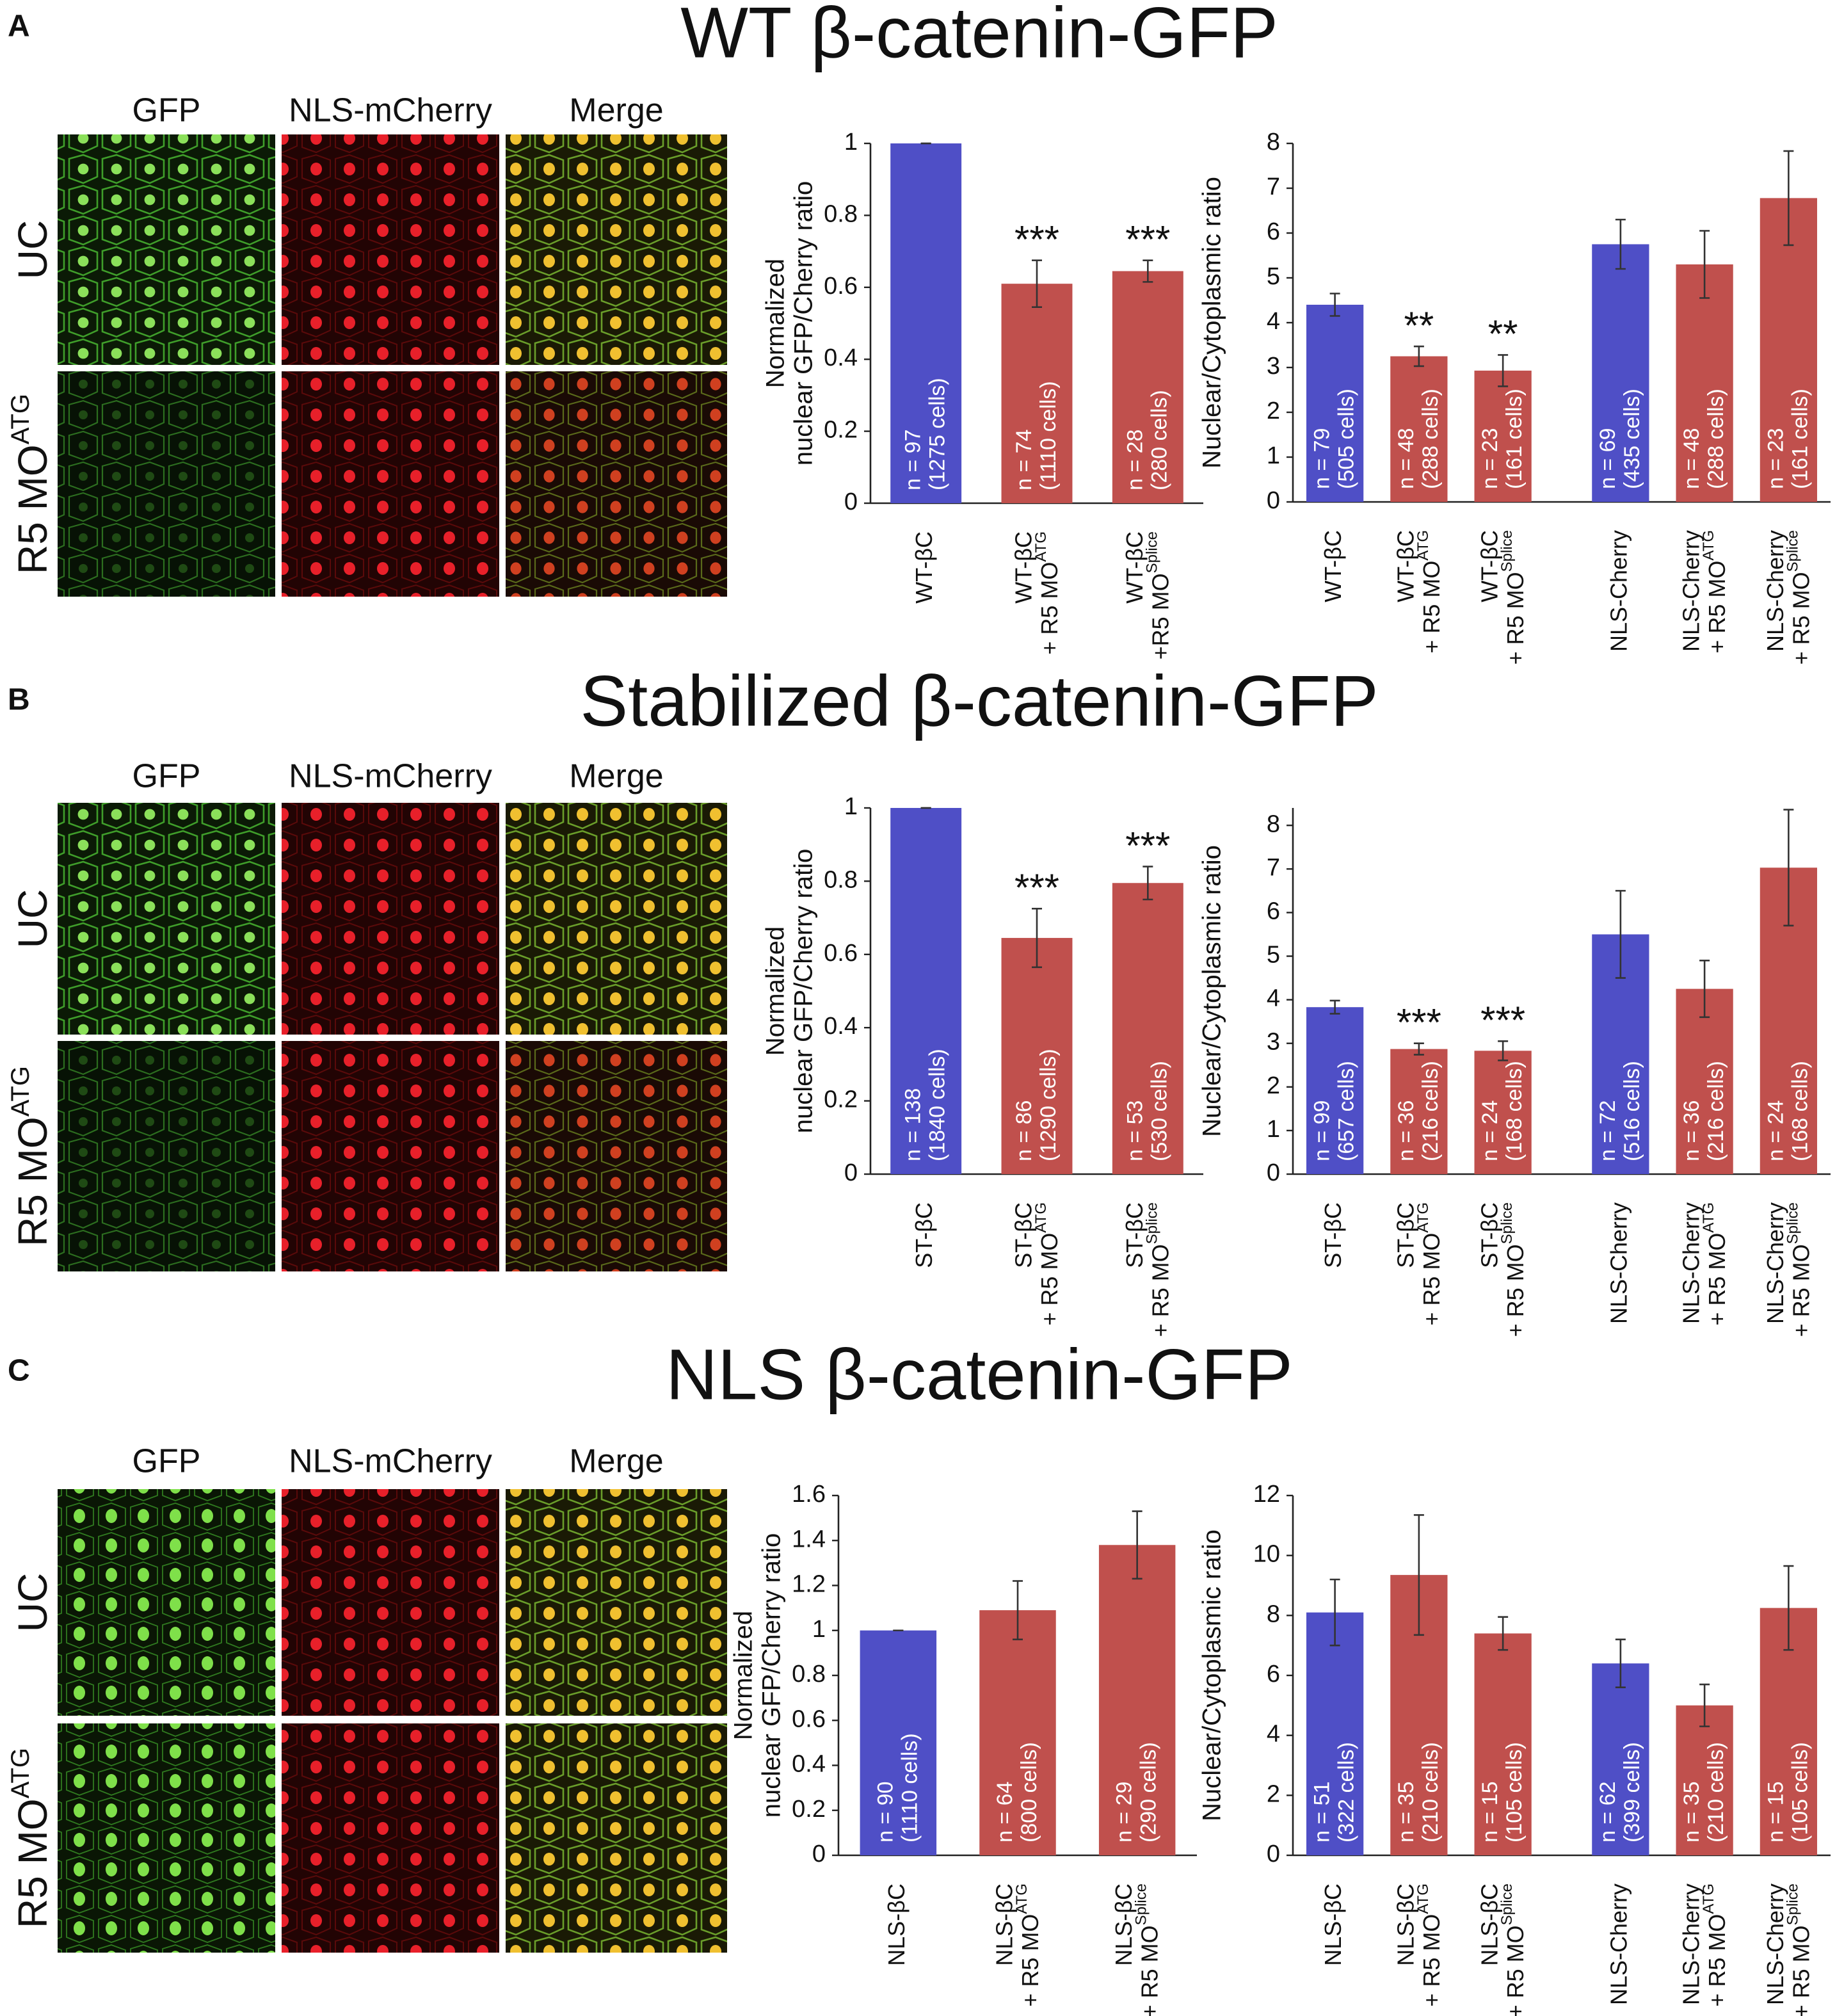 This screenshot has width=1844, height=2016. Describe the element at coordinates (33, 1863) in the screenshot. I see `row-label-text: R5 MO` at that location.